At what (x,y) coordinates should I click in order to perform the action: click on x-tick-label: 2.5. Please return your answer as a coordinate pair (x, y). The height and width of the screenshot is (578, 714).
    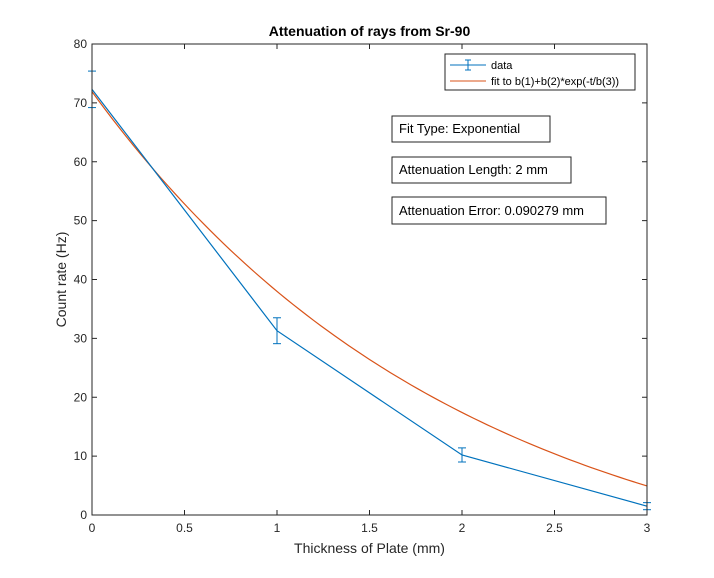
    Looking at the image, I should click on (554, 528).